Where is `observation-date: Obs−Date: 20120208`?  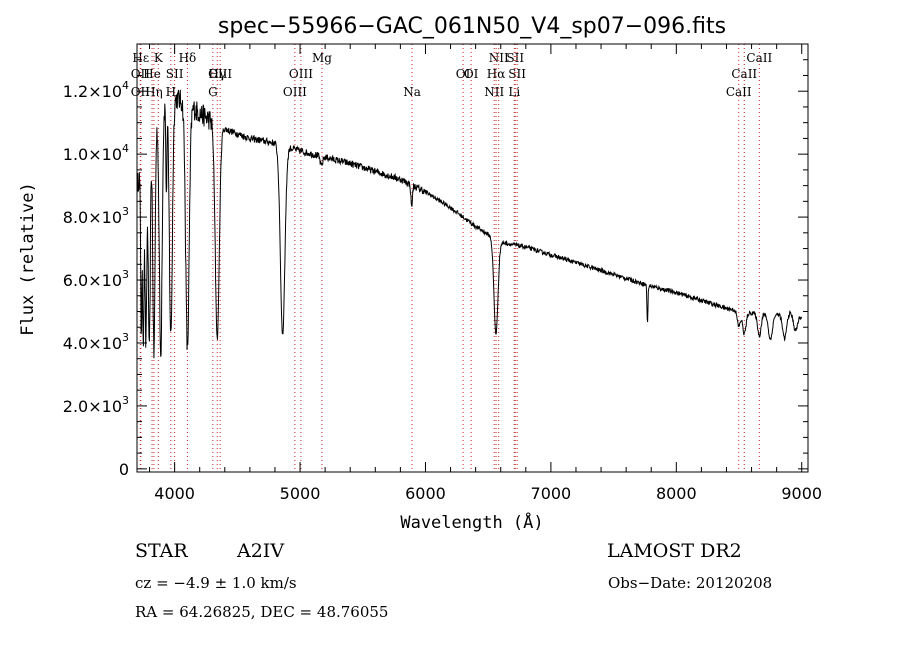 observation-date: Obs−Date: 20120208 is located at coordinates (690, 583).